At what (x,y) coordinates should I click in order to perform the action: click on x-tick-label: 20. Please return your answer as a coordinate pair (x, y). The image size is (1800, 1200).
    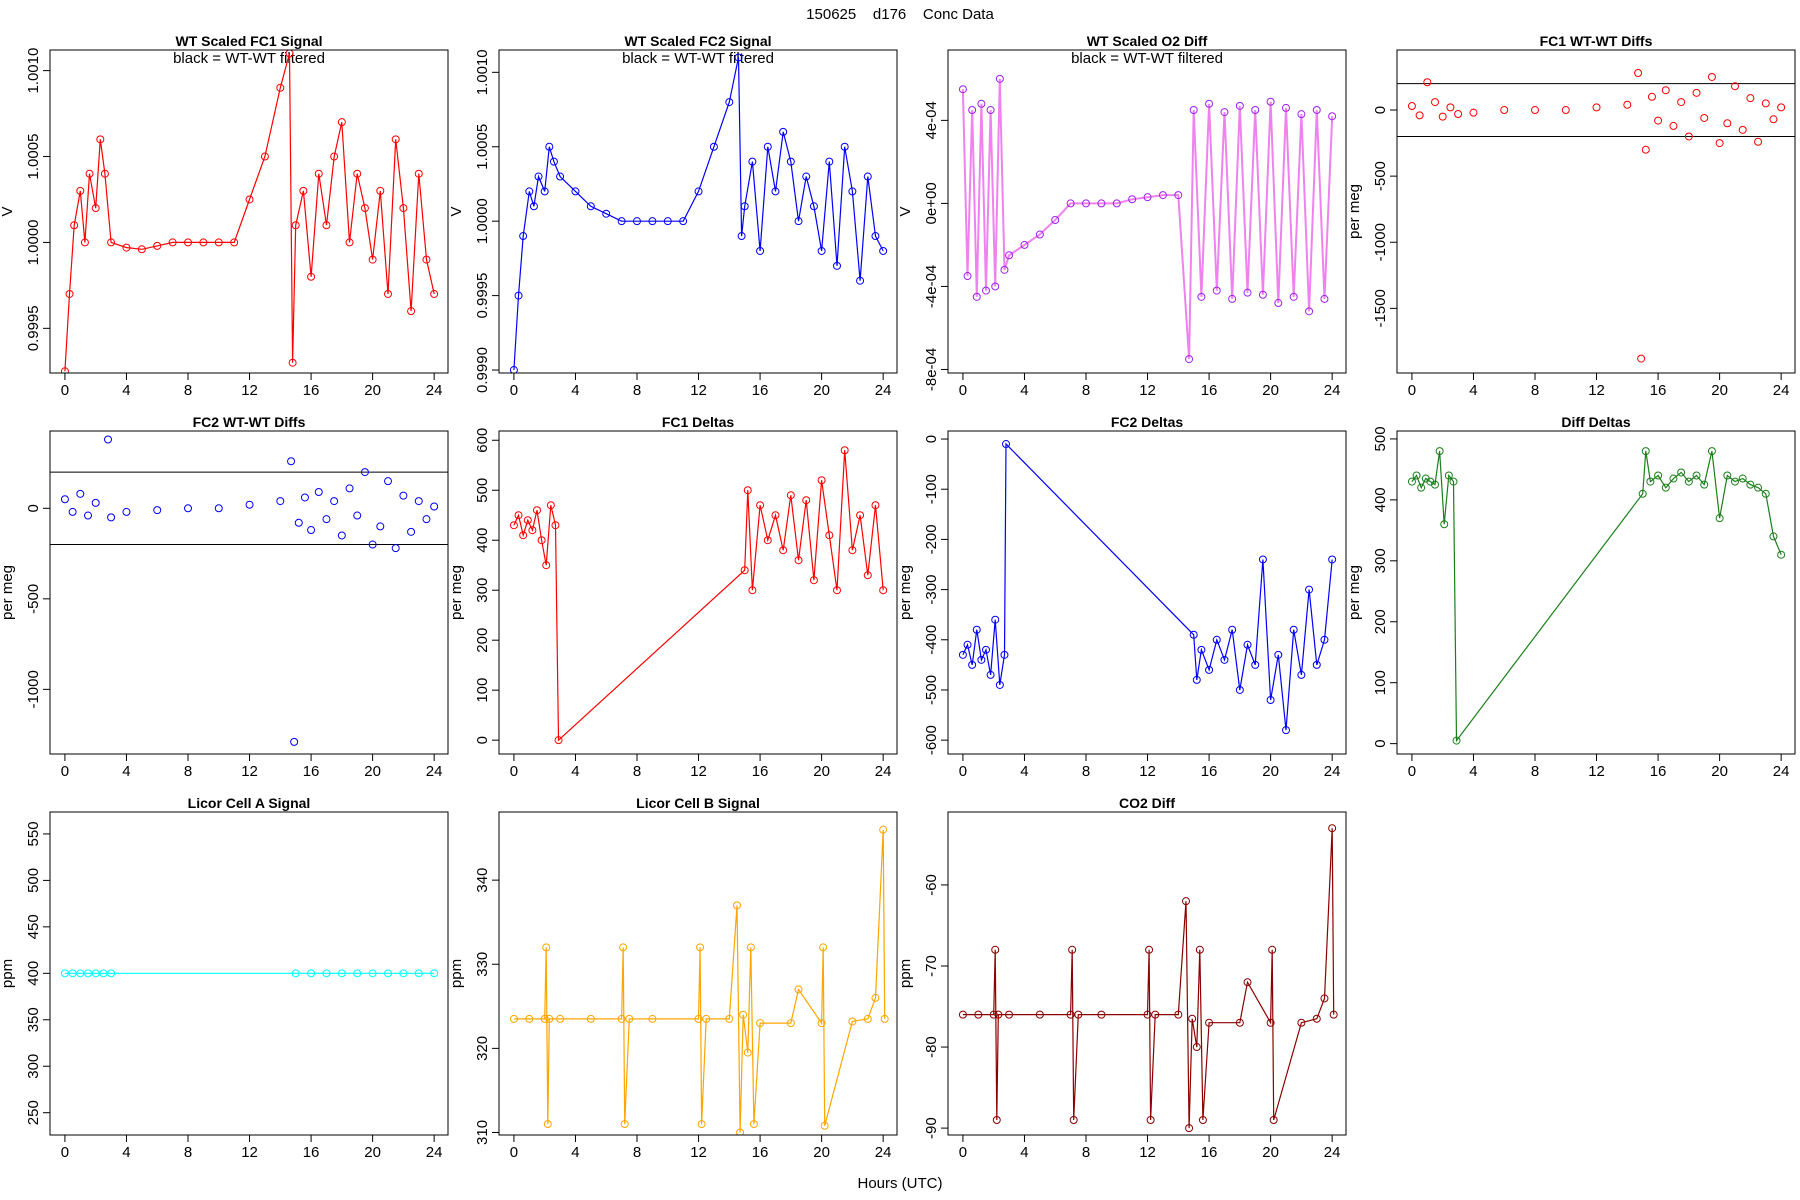
    Looking at the image, I should click on (372, 1152).